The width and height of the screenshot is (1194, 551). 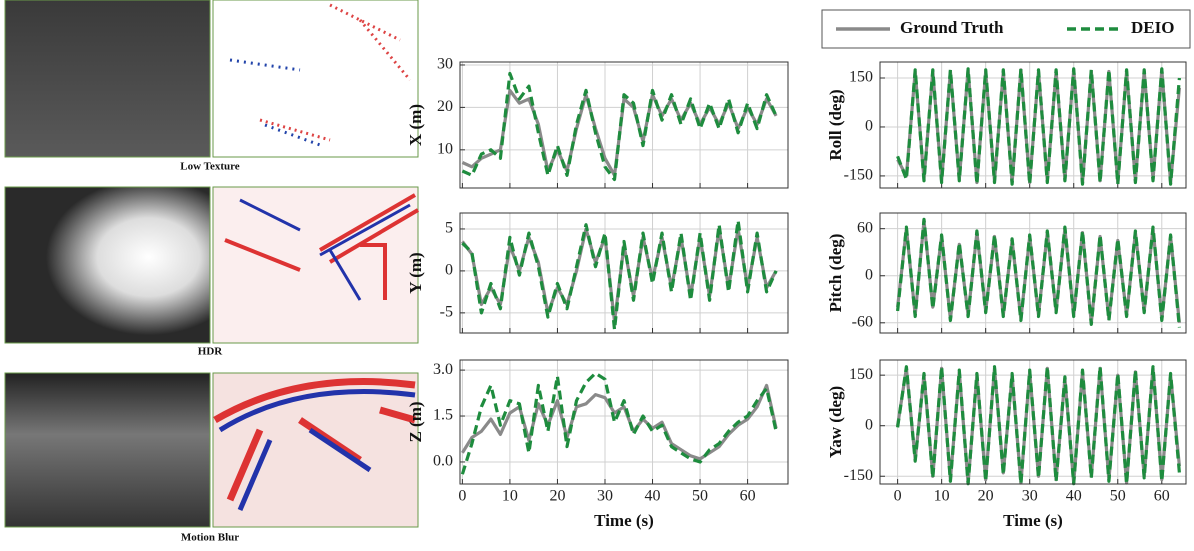 I want to click on chart: -5 0 5 Y (m), so click(x=597, y=273).